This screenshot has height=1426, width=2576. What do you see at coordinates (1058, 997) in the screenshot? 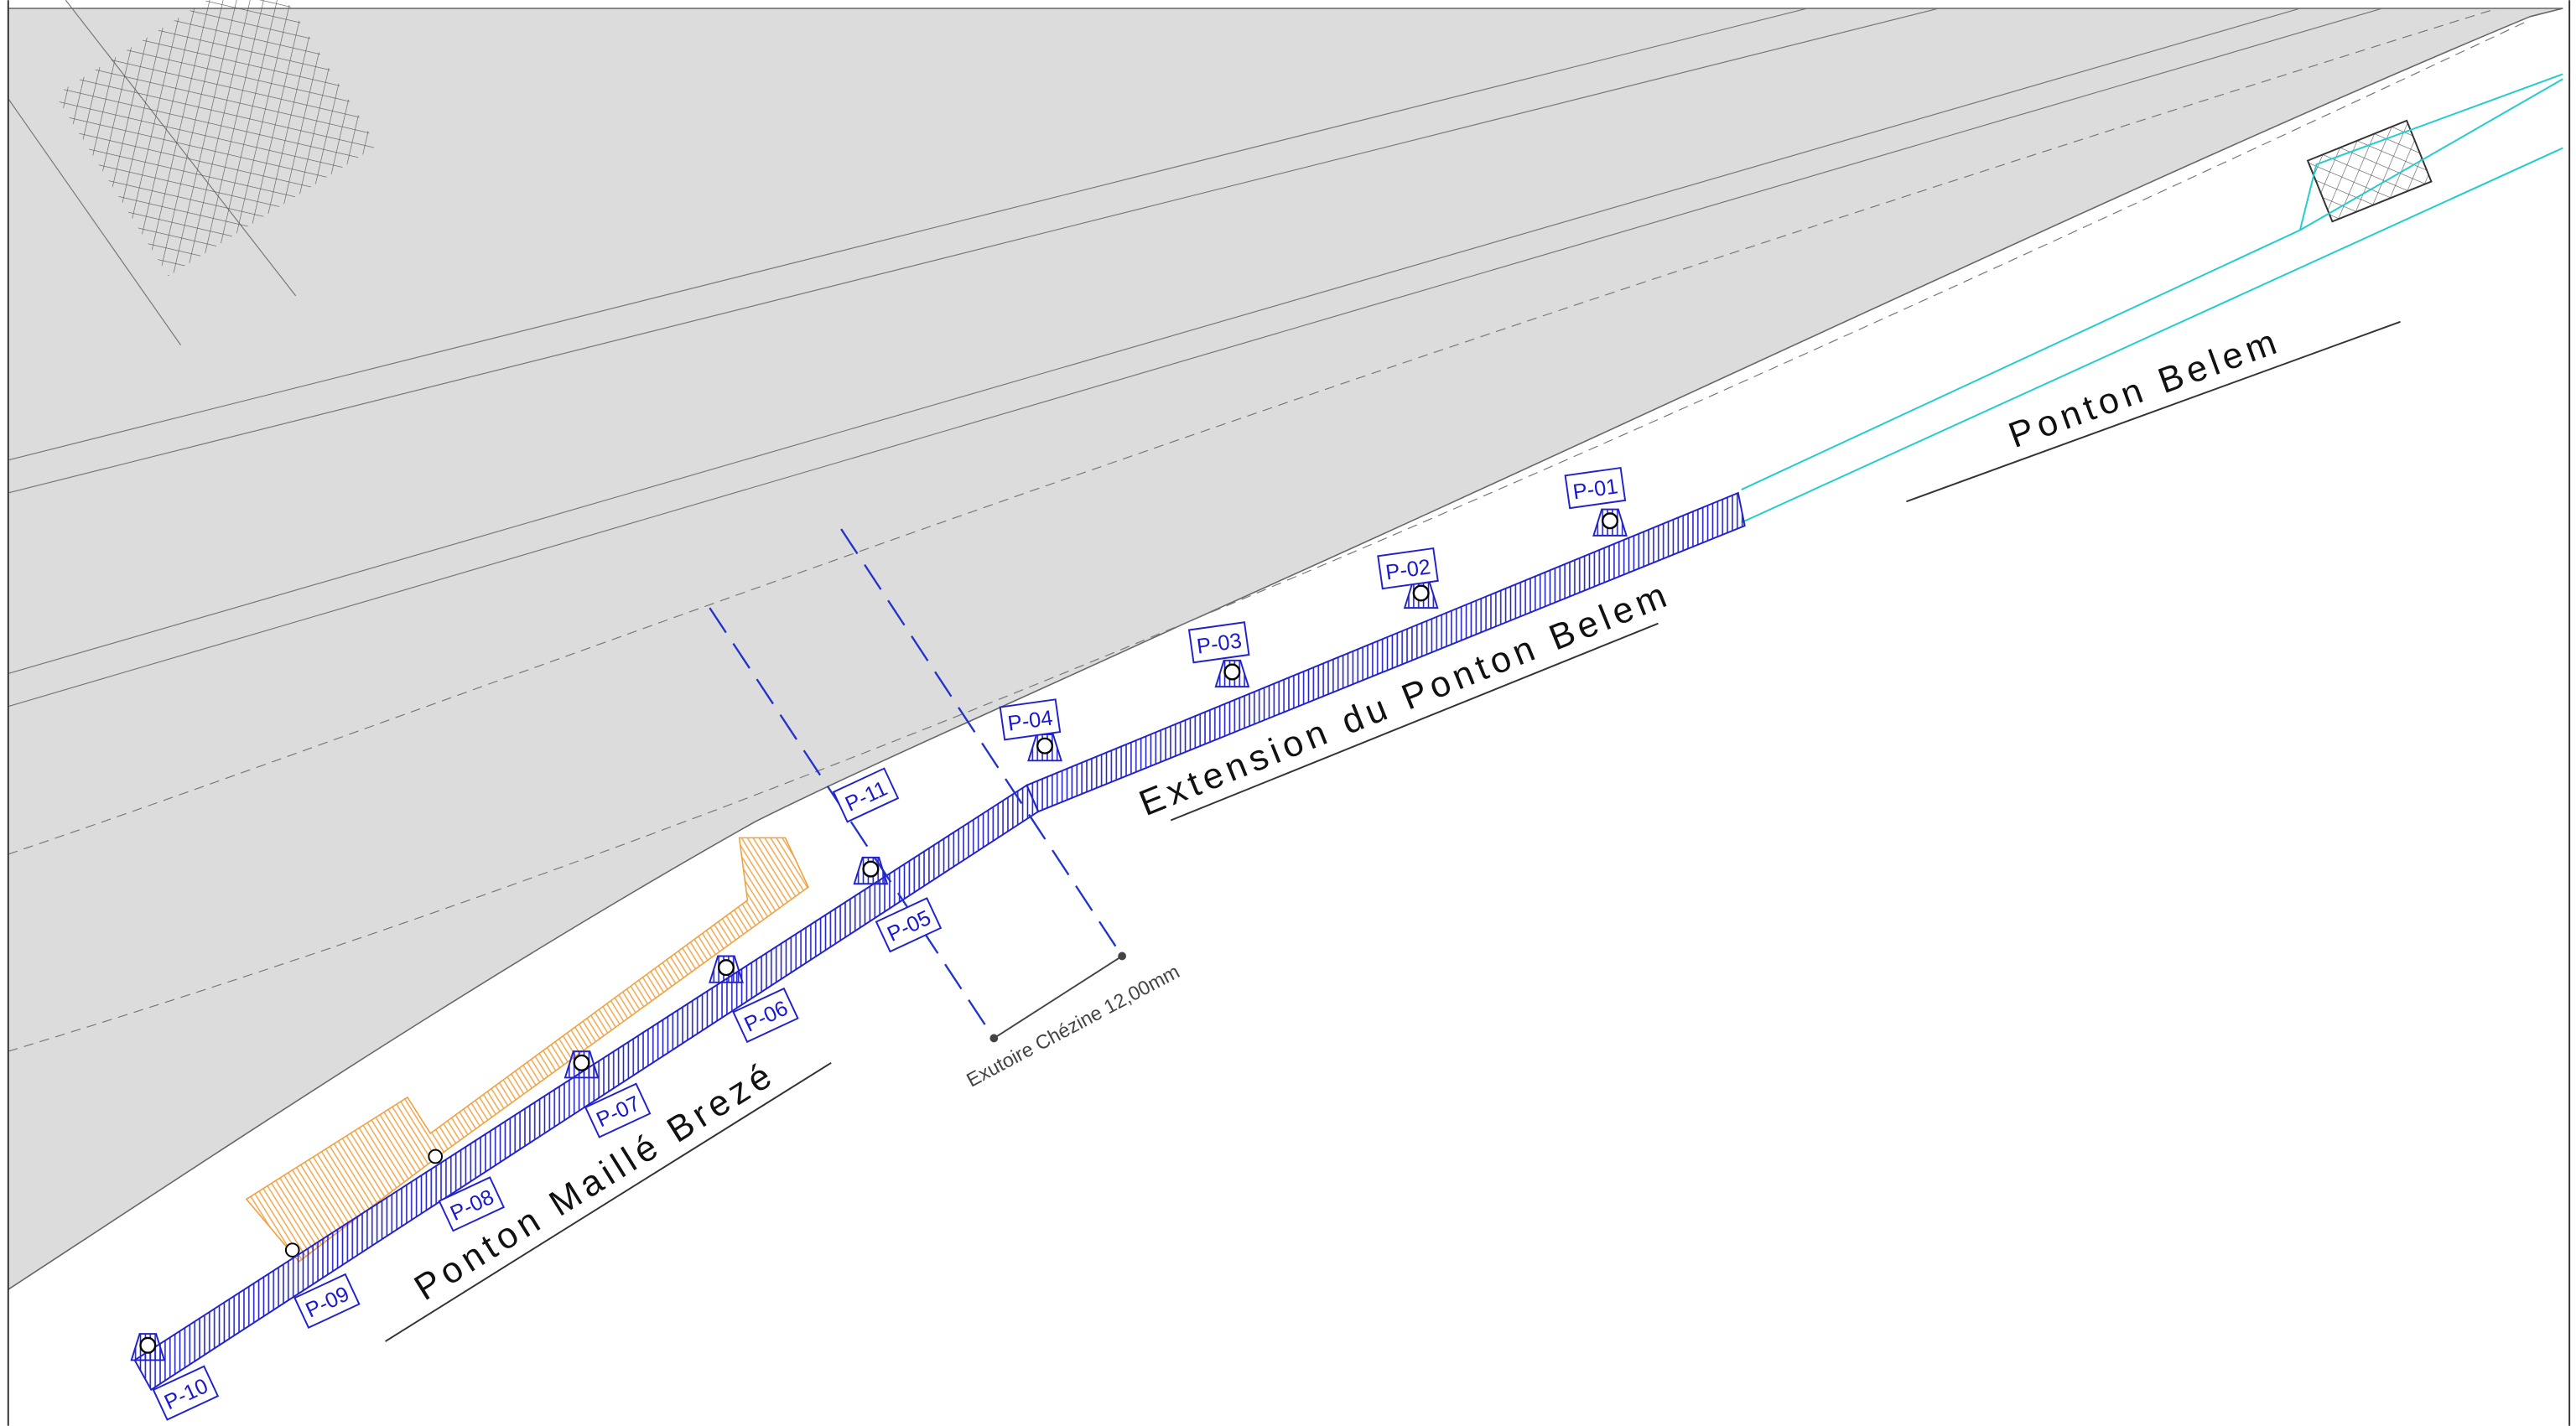
I see `dimension-line` at bounding box center [1058, 997].